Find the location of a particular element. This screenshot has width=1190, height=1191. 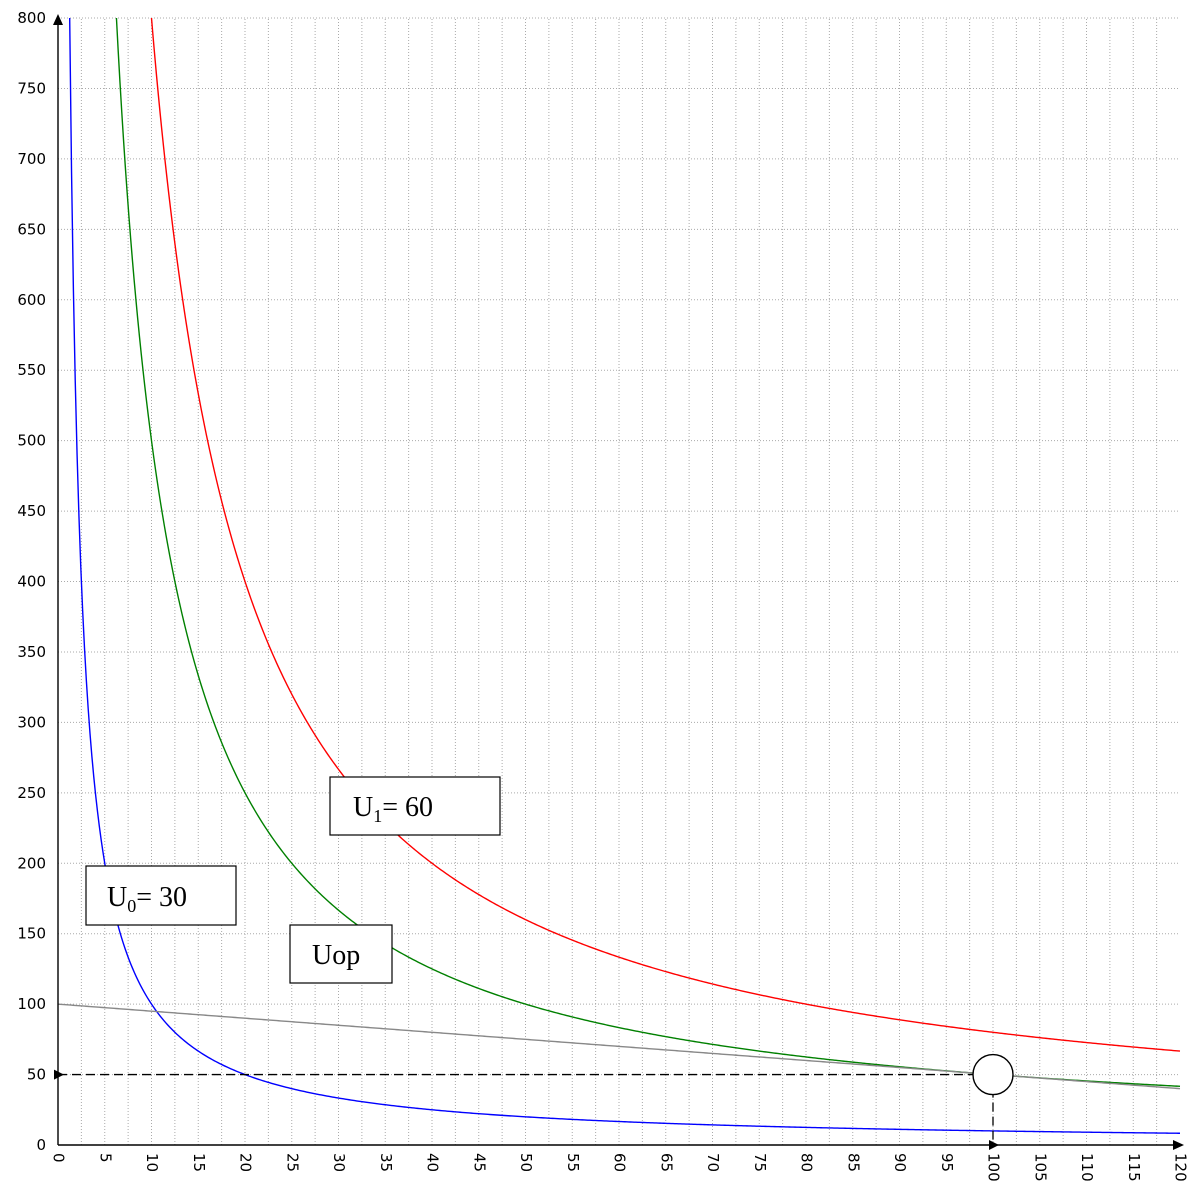

y-tick-label: 750 is located at coordinates (31, 88).